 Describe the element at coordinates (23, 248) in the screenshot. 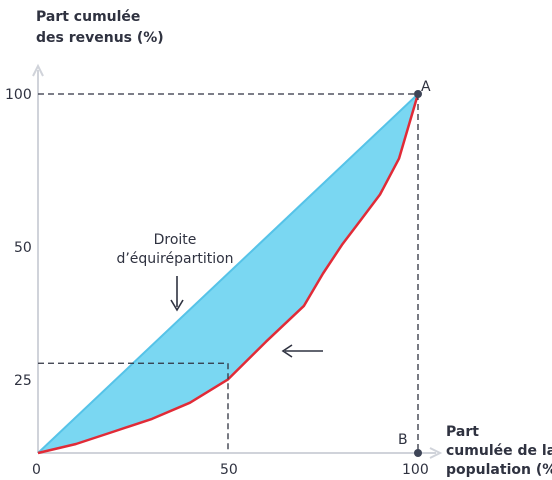

I see `y-tick-50: 50` at that location.